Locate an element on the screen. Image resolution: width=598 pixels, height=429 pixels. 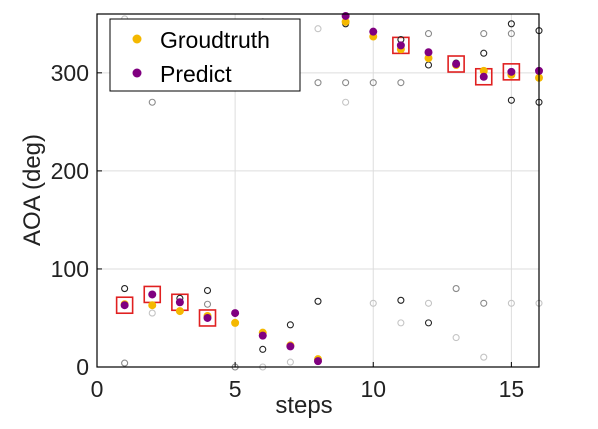
y-tick-label: 100 is located at coordinates (70, 269).